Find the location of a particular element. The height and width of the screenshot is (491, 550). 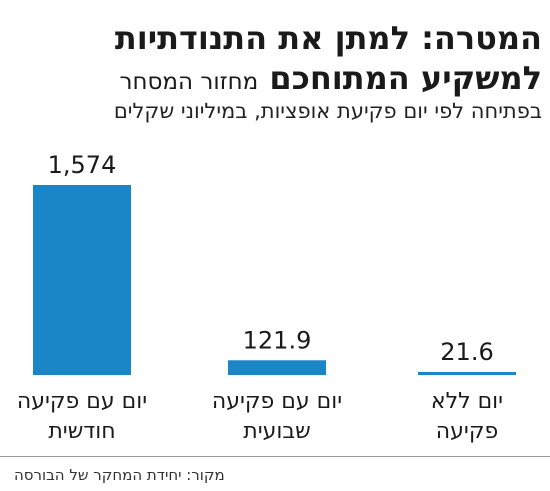

value-label-3: 21.6 is located at coordinates (466, 352).